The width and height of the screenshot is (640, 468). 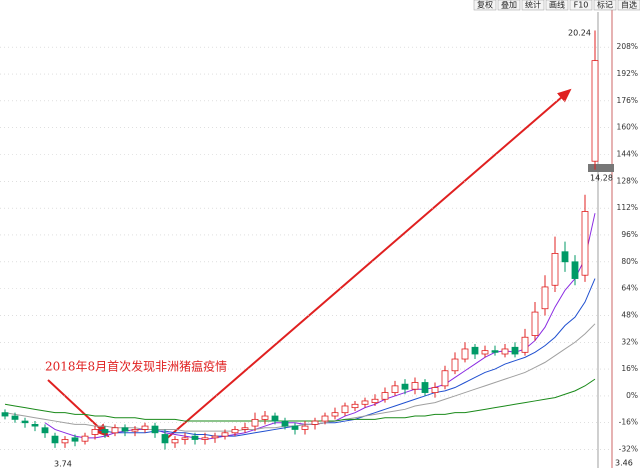 What do you see at coordinates (629, 288) in the screenshot?
I see `y-tick-label: 64%` at bounding box center [629, 288].